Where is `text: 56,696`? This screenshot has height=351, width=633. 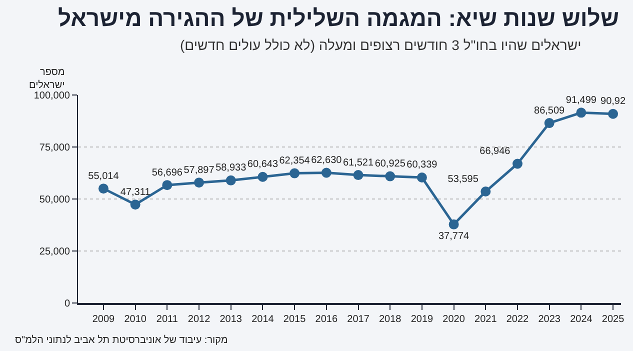
text: 56,696 is located at coordinates (167, 172).